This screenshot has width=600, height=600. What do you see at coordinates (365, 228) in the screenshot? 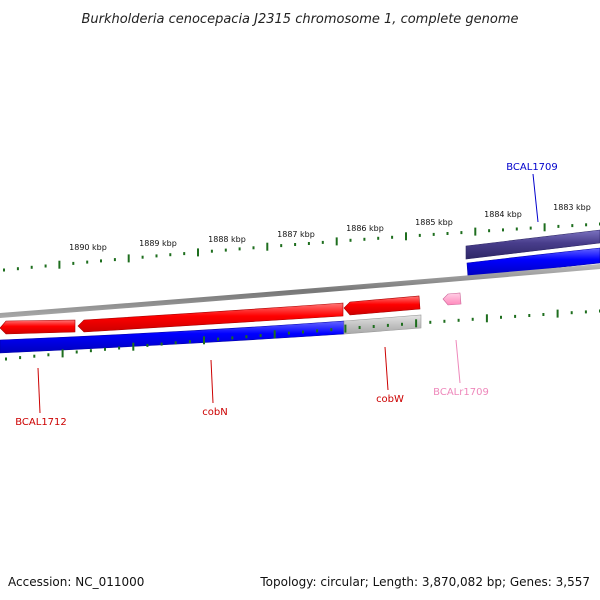
I see `tick-label-1886: 1886 kbp` at bounding box center [365, 228].